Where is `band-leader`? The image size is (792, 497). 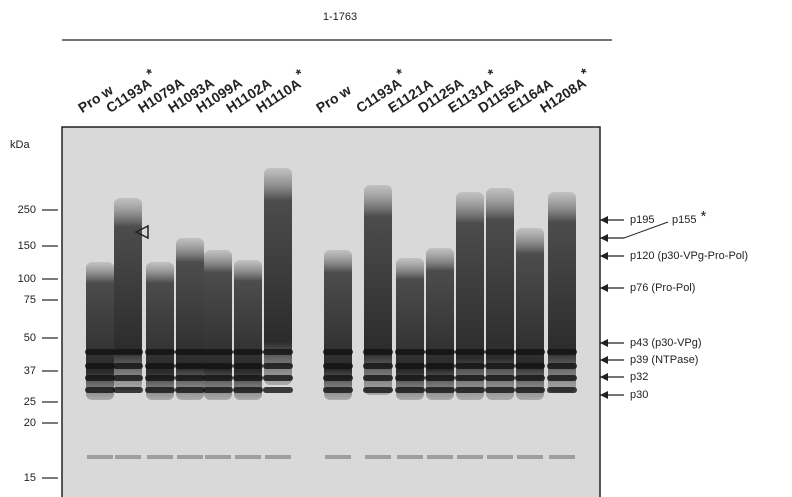
band-leader is located at coordinates (646, 230).